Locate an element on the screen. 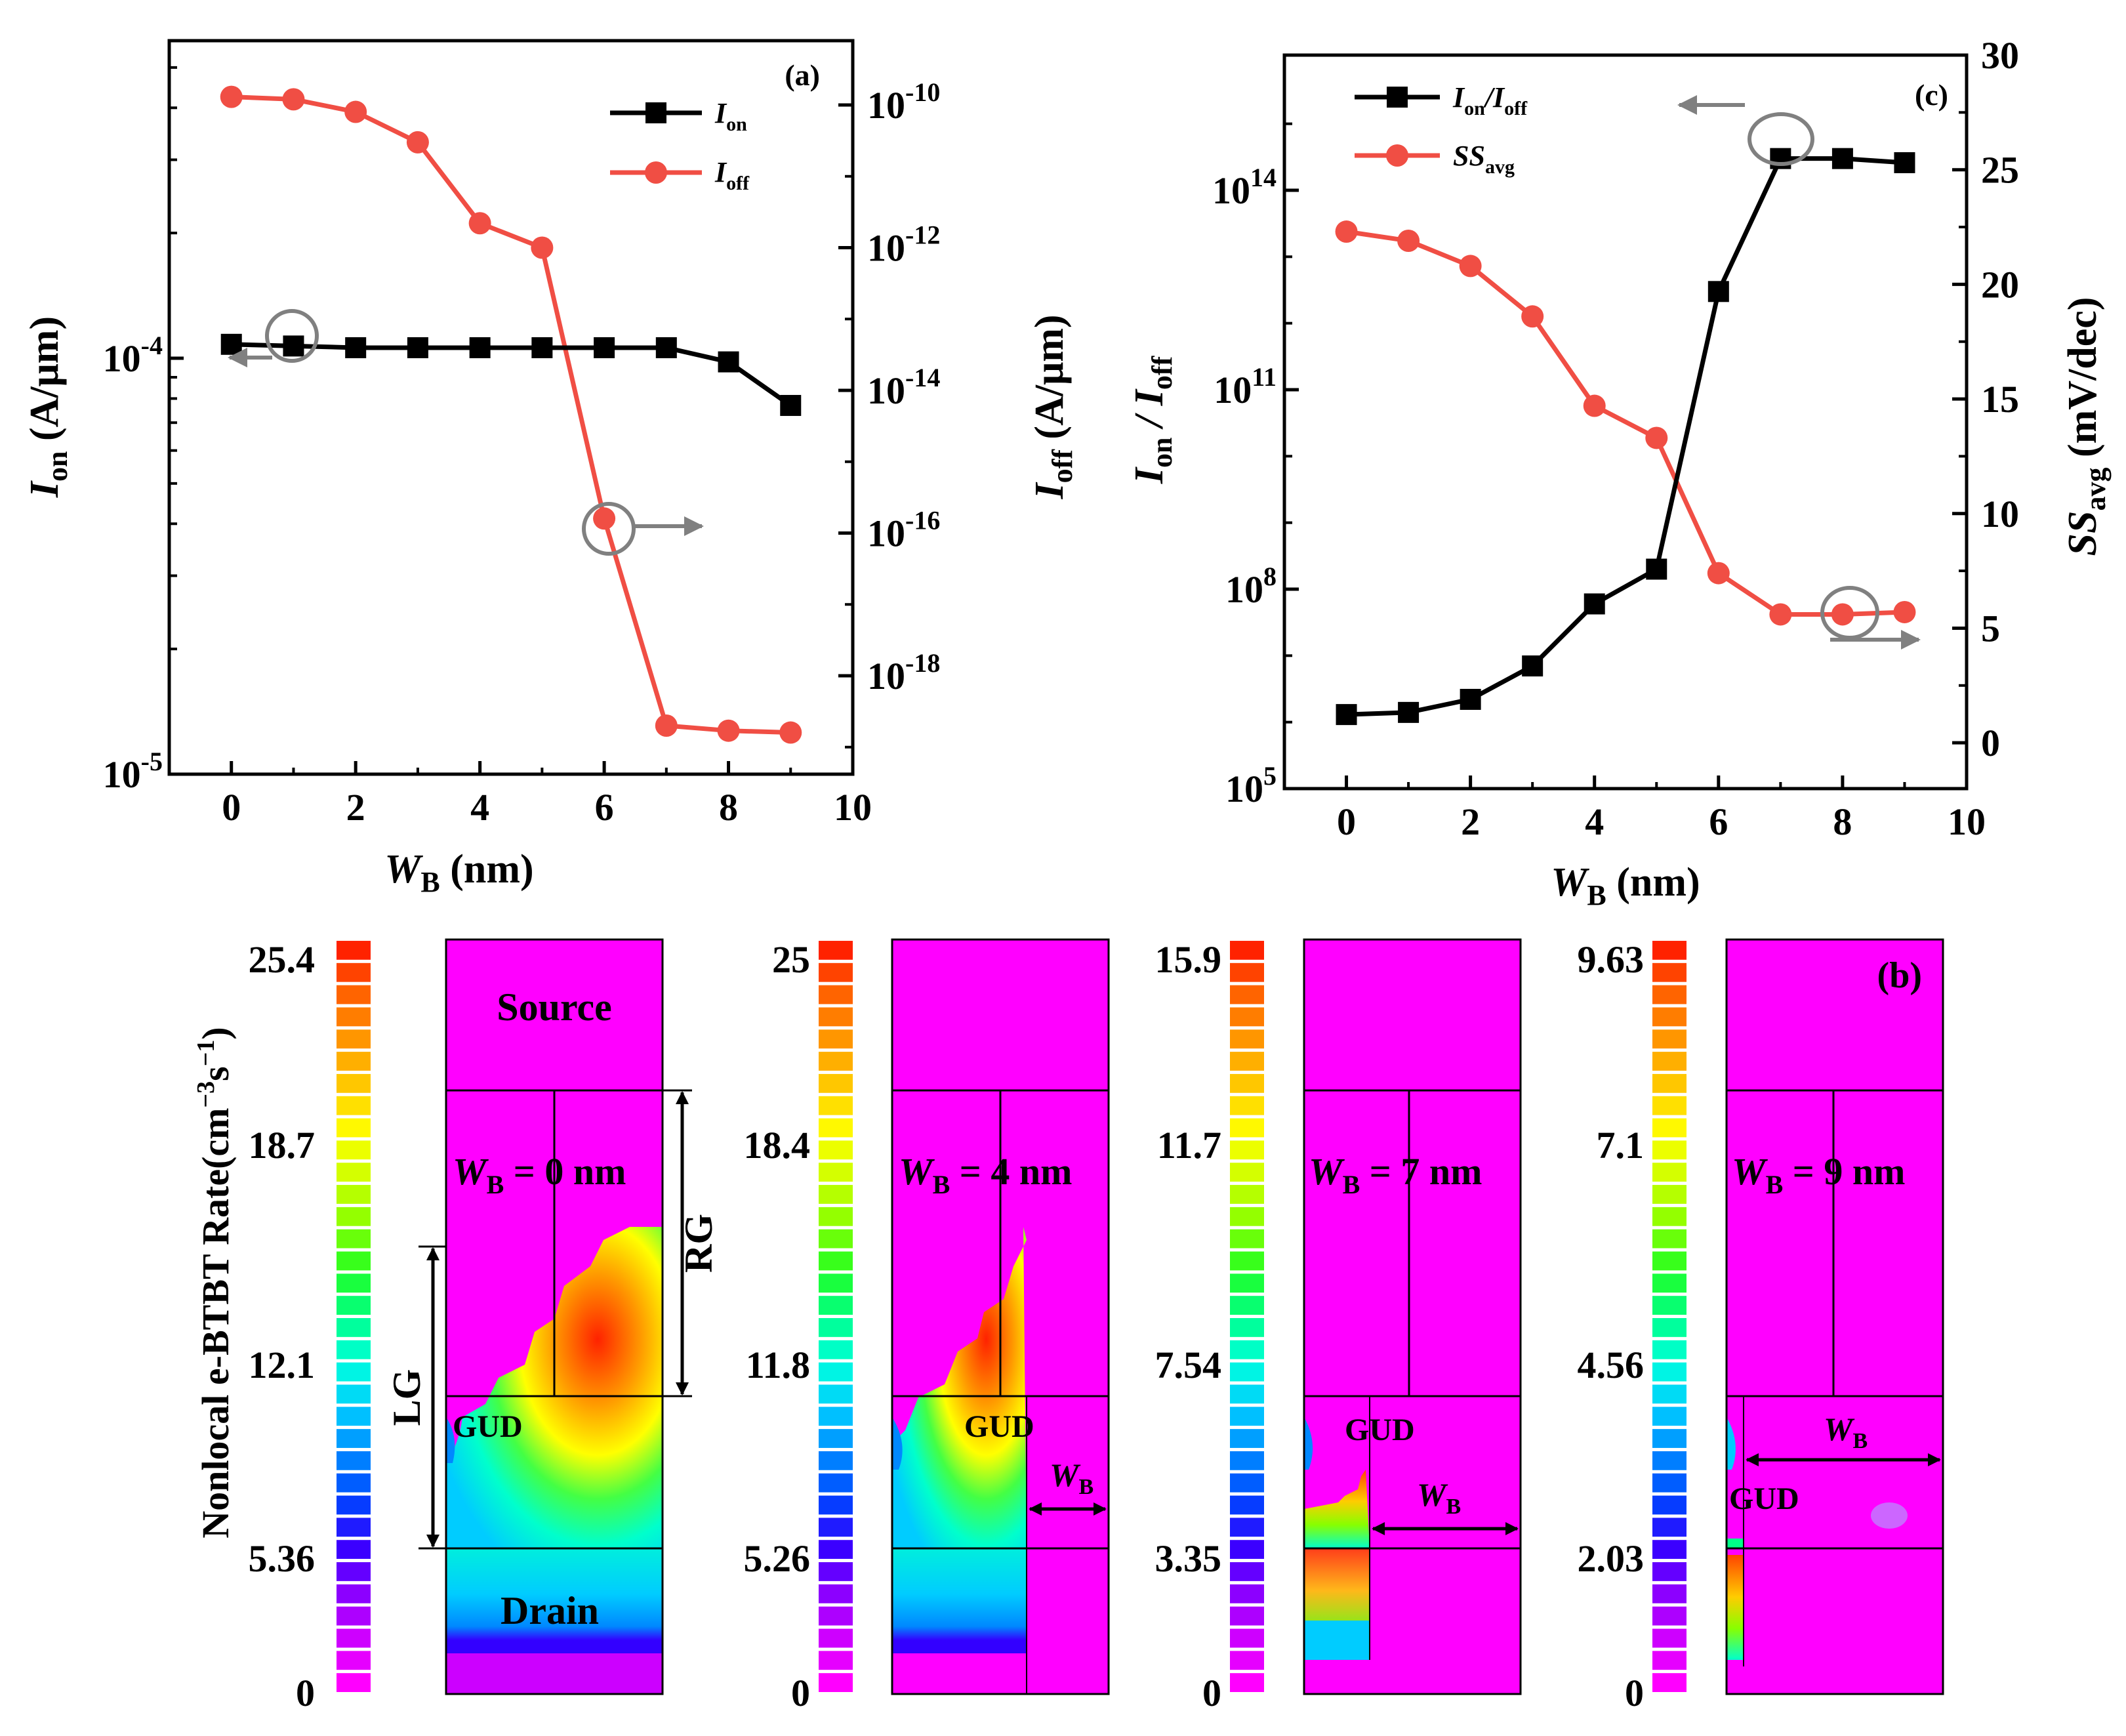 The height and width of the screenshot is (1736, 2126). device-wb-0: Source Drain GUD WB = 0 nm RG LG is located at coordinates (552, 1316).